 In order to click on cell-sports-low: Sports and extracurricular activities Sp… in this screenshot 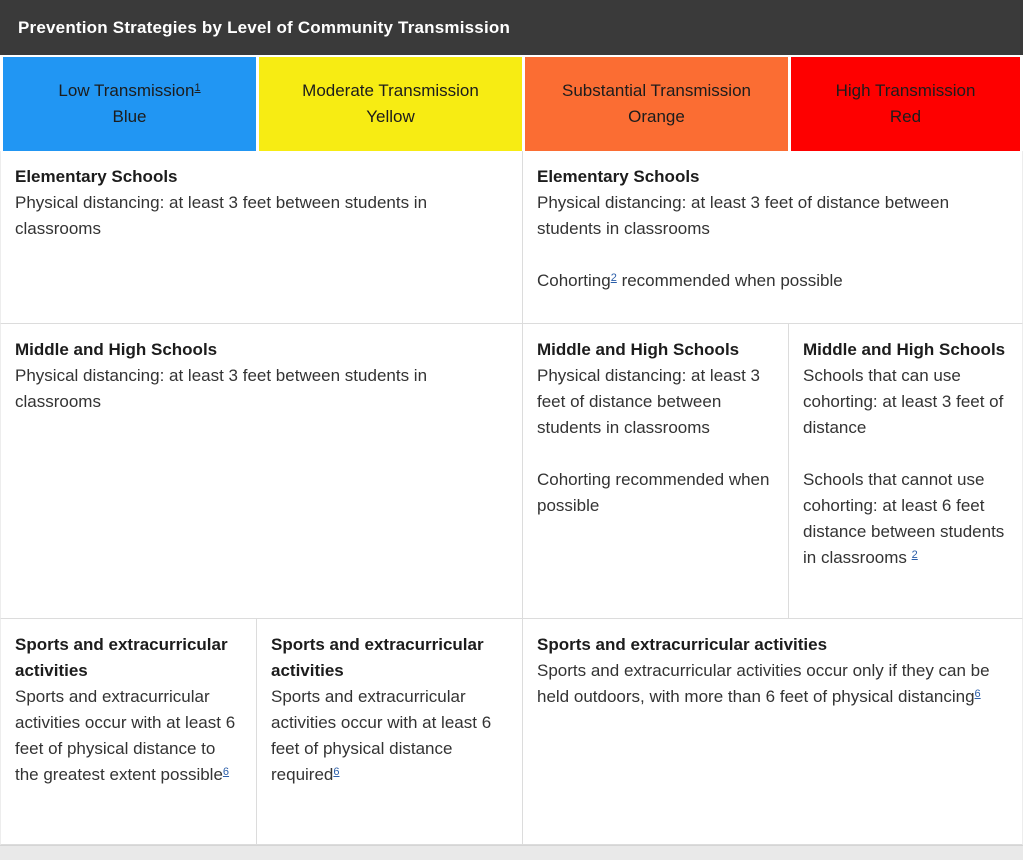, I will do `click(129, 731)`.